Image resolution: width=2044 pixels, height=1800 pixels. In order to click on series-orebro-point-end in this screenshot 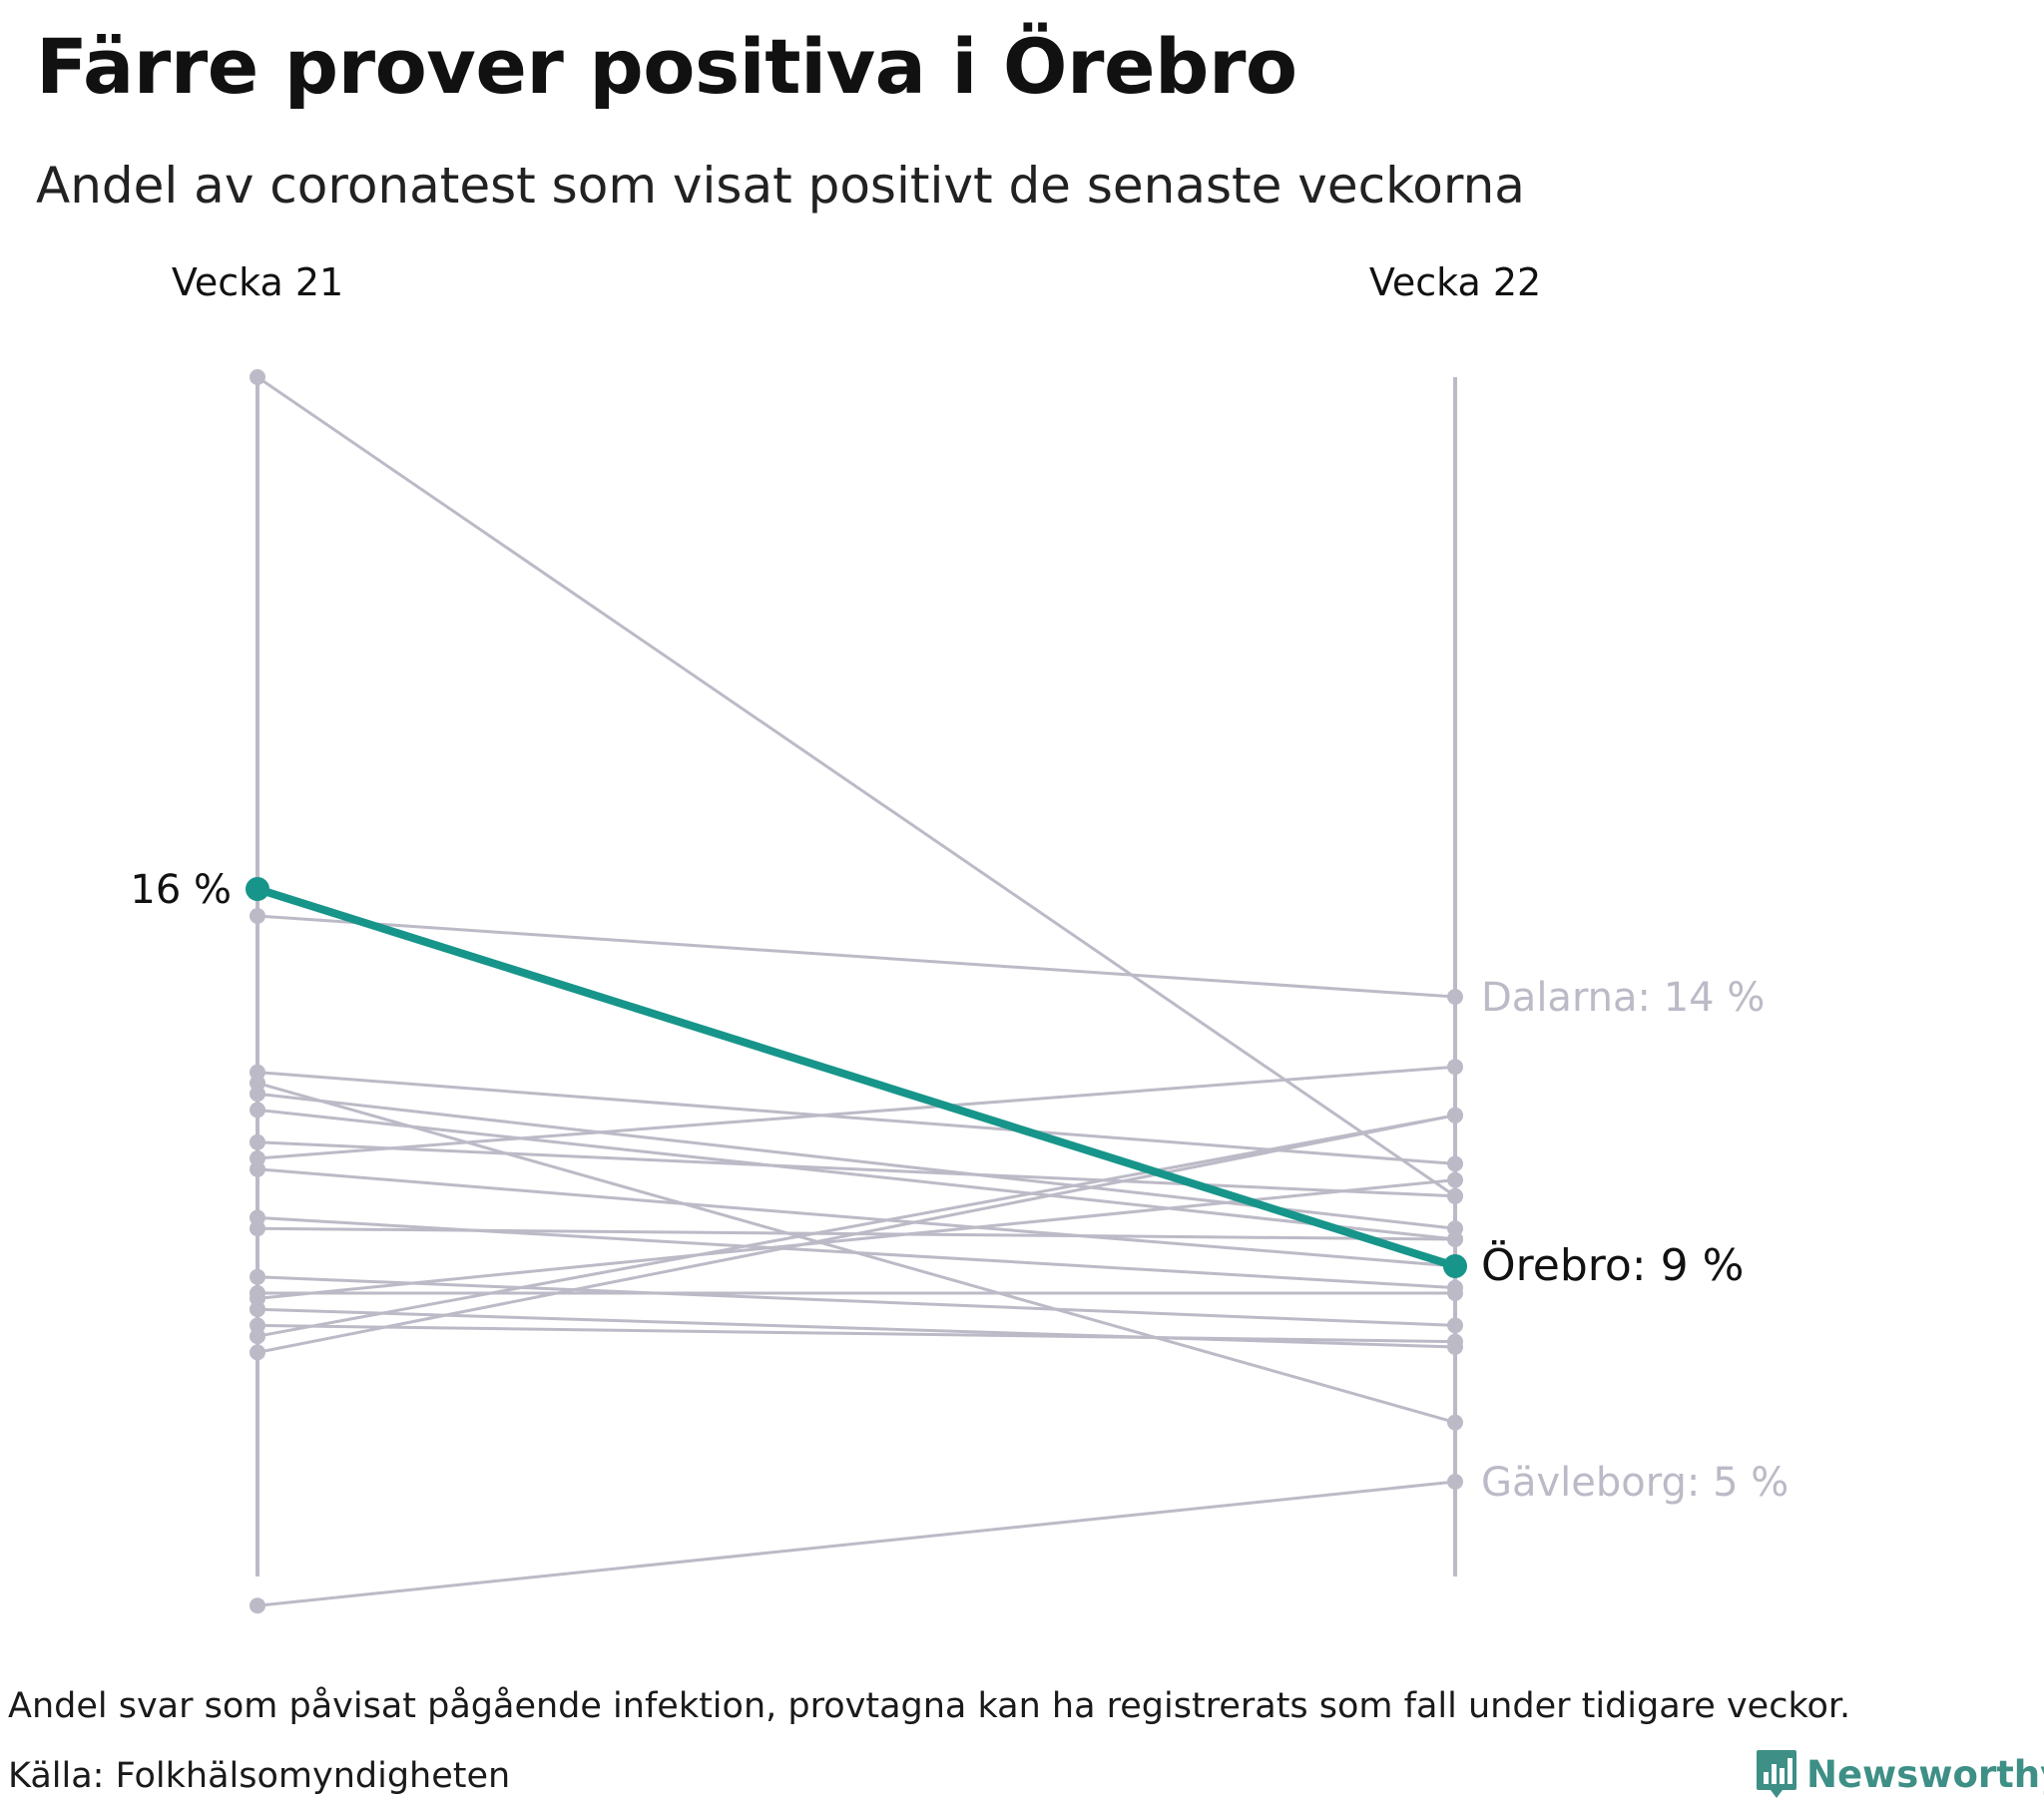, I will do `click(1455, 1266)`.